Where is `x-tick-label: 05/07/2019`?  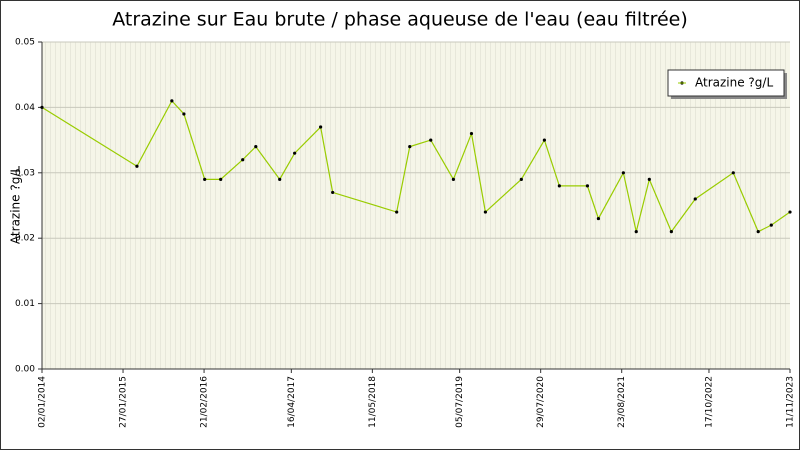 x-tick-label: 05/07/2019 is located at coordinates (460, 402).